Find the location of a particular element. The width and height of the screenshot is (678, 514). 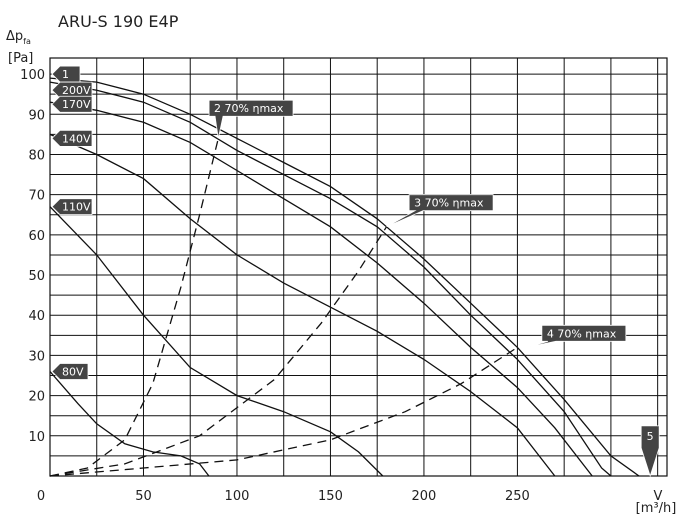

curve-flag: 1 is located at coordinates (66, 74).